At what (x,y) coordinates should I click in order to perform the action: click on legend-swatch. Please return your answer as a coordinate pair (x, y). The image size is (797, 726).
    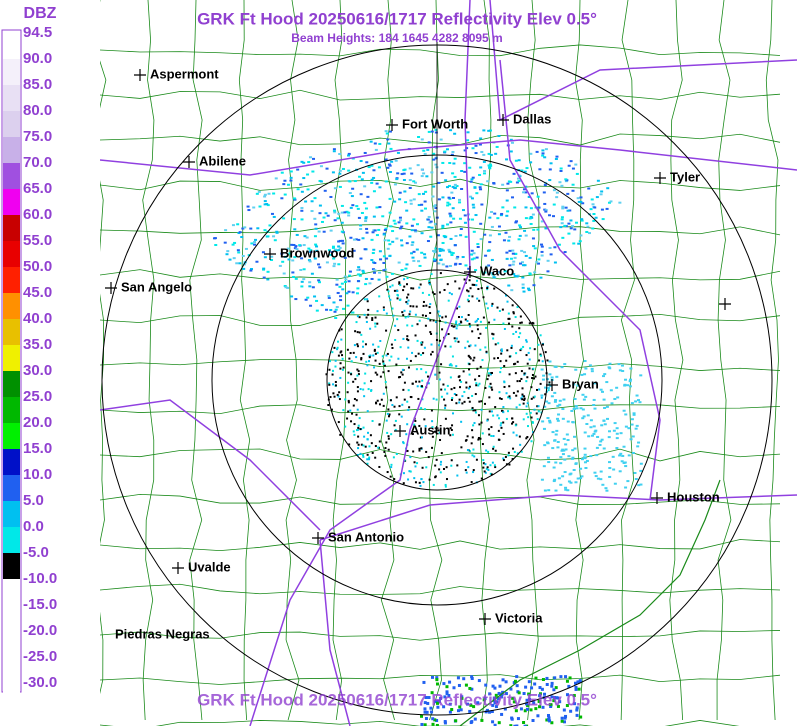
    Looking at the image, I should click on (11, 384).